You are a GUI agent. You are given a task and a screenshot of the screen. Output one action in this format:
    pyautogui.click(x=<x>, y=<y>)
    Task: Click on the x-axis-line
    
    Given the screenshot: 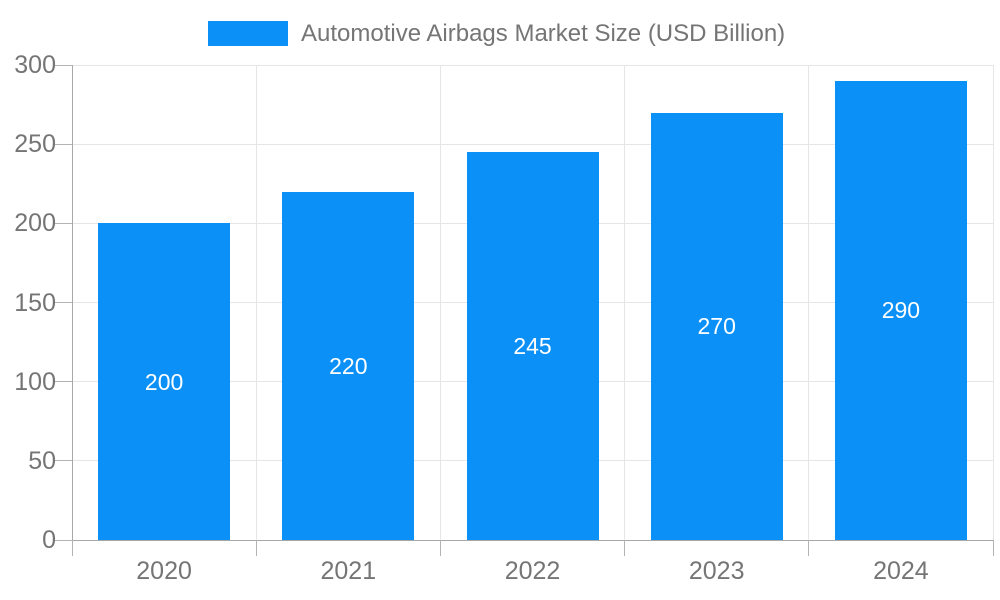 What is the action you would take?
    pyautogui.click(x=532, y=540)
    